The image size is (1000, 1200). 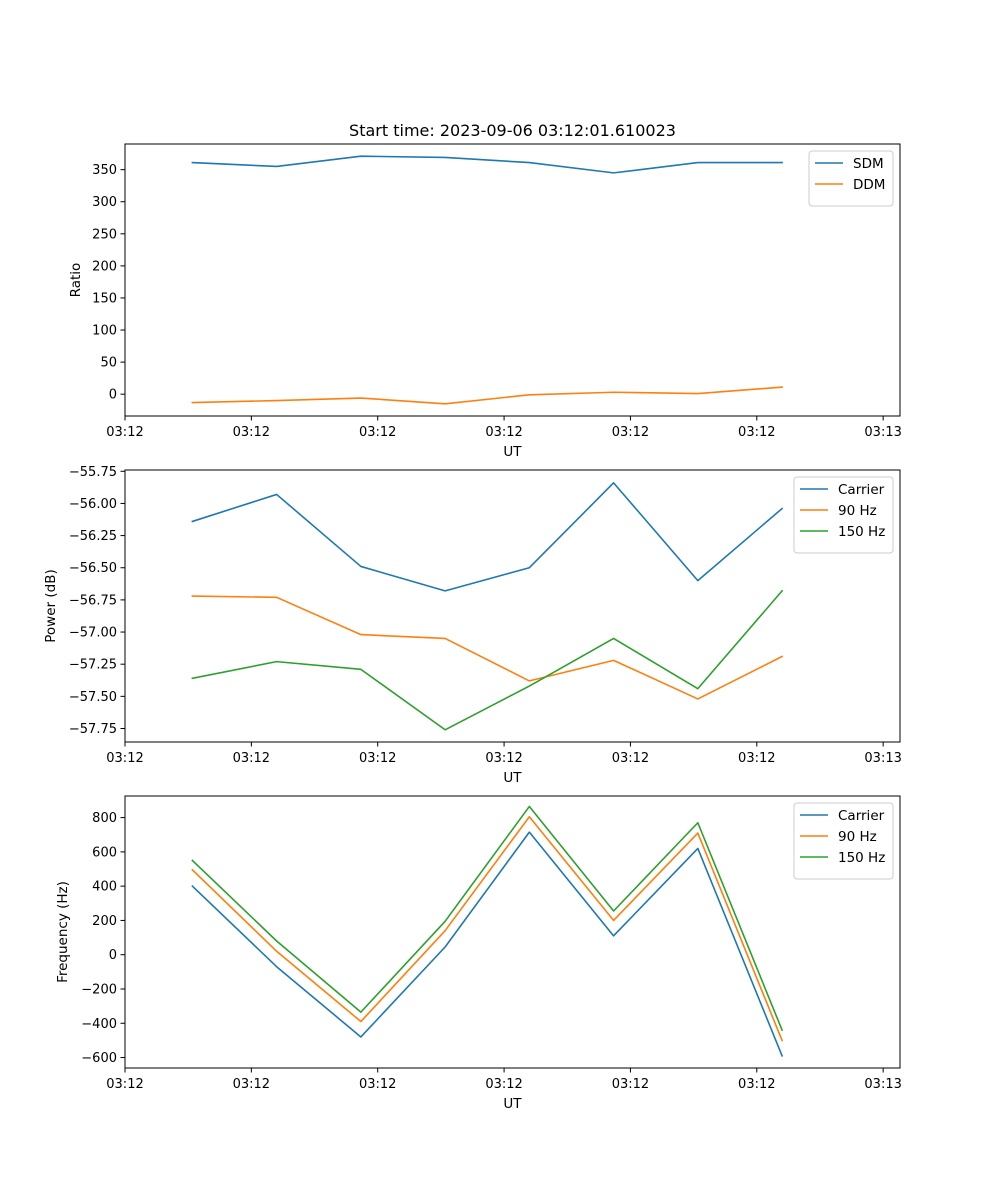 What do you see at coordinates (104, 202) in the screenshot?
I see `y-tick-label: 300` at bounding box center [104, 202].